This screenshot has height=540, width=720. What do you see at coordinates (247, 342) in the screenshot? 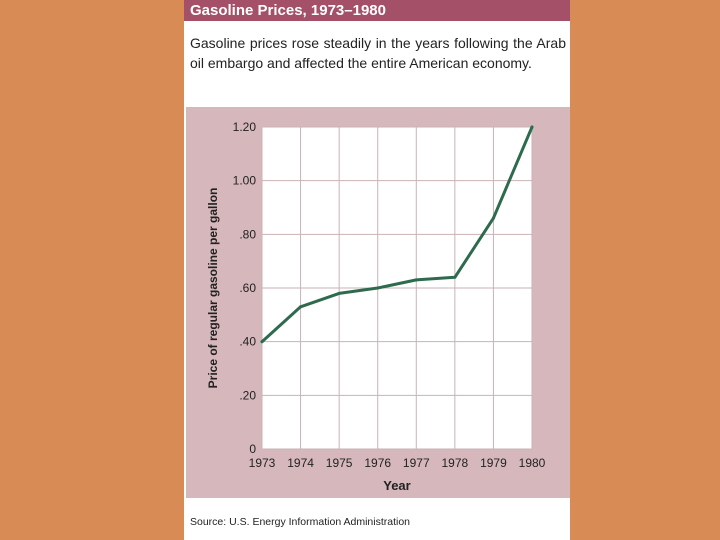
I see `y-tick-label: .40` at bounding box center [247, 342].